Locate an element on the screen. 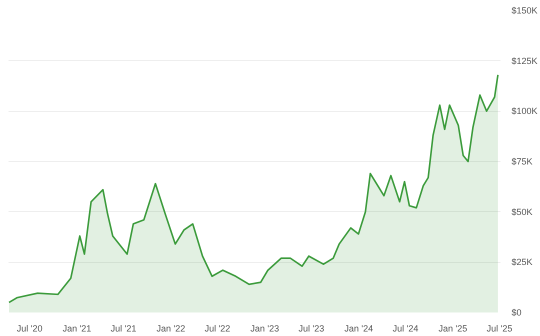 The image size is (540, 336). y-tick-label: $75K is located at coordinates (522, 161).